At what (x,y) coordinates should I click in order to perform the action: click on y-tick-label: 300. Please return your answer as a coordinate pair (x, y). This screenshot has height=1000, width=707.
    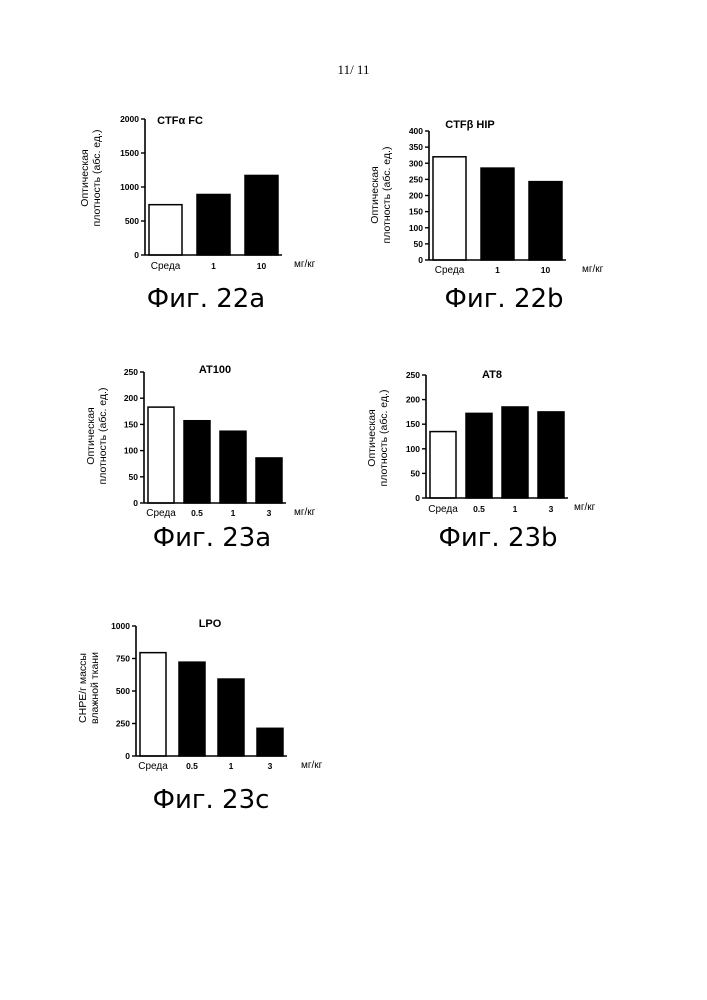
    Looking at the image, I should click on (416, 163).